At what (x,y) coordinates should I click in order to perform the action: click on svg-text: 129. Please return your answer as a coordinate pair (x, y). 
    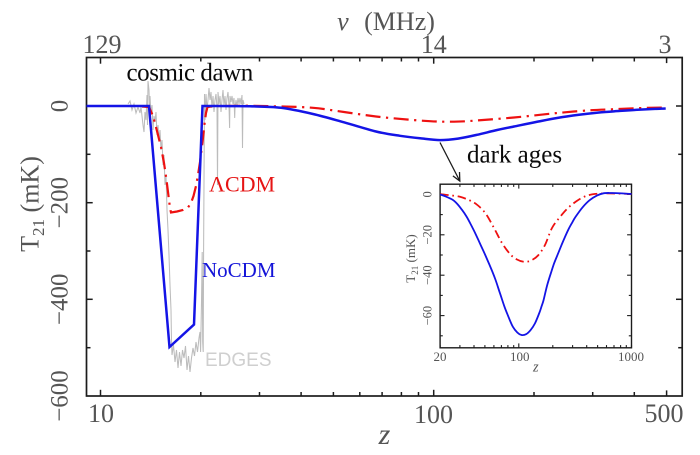
    Looking at the image, I should click on (102, 44).